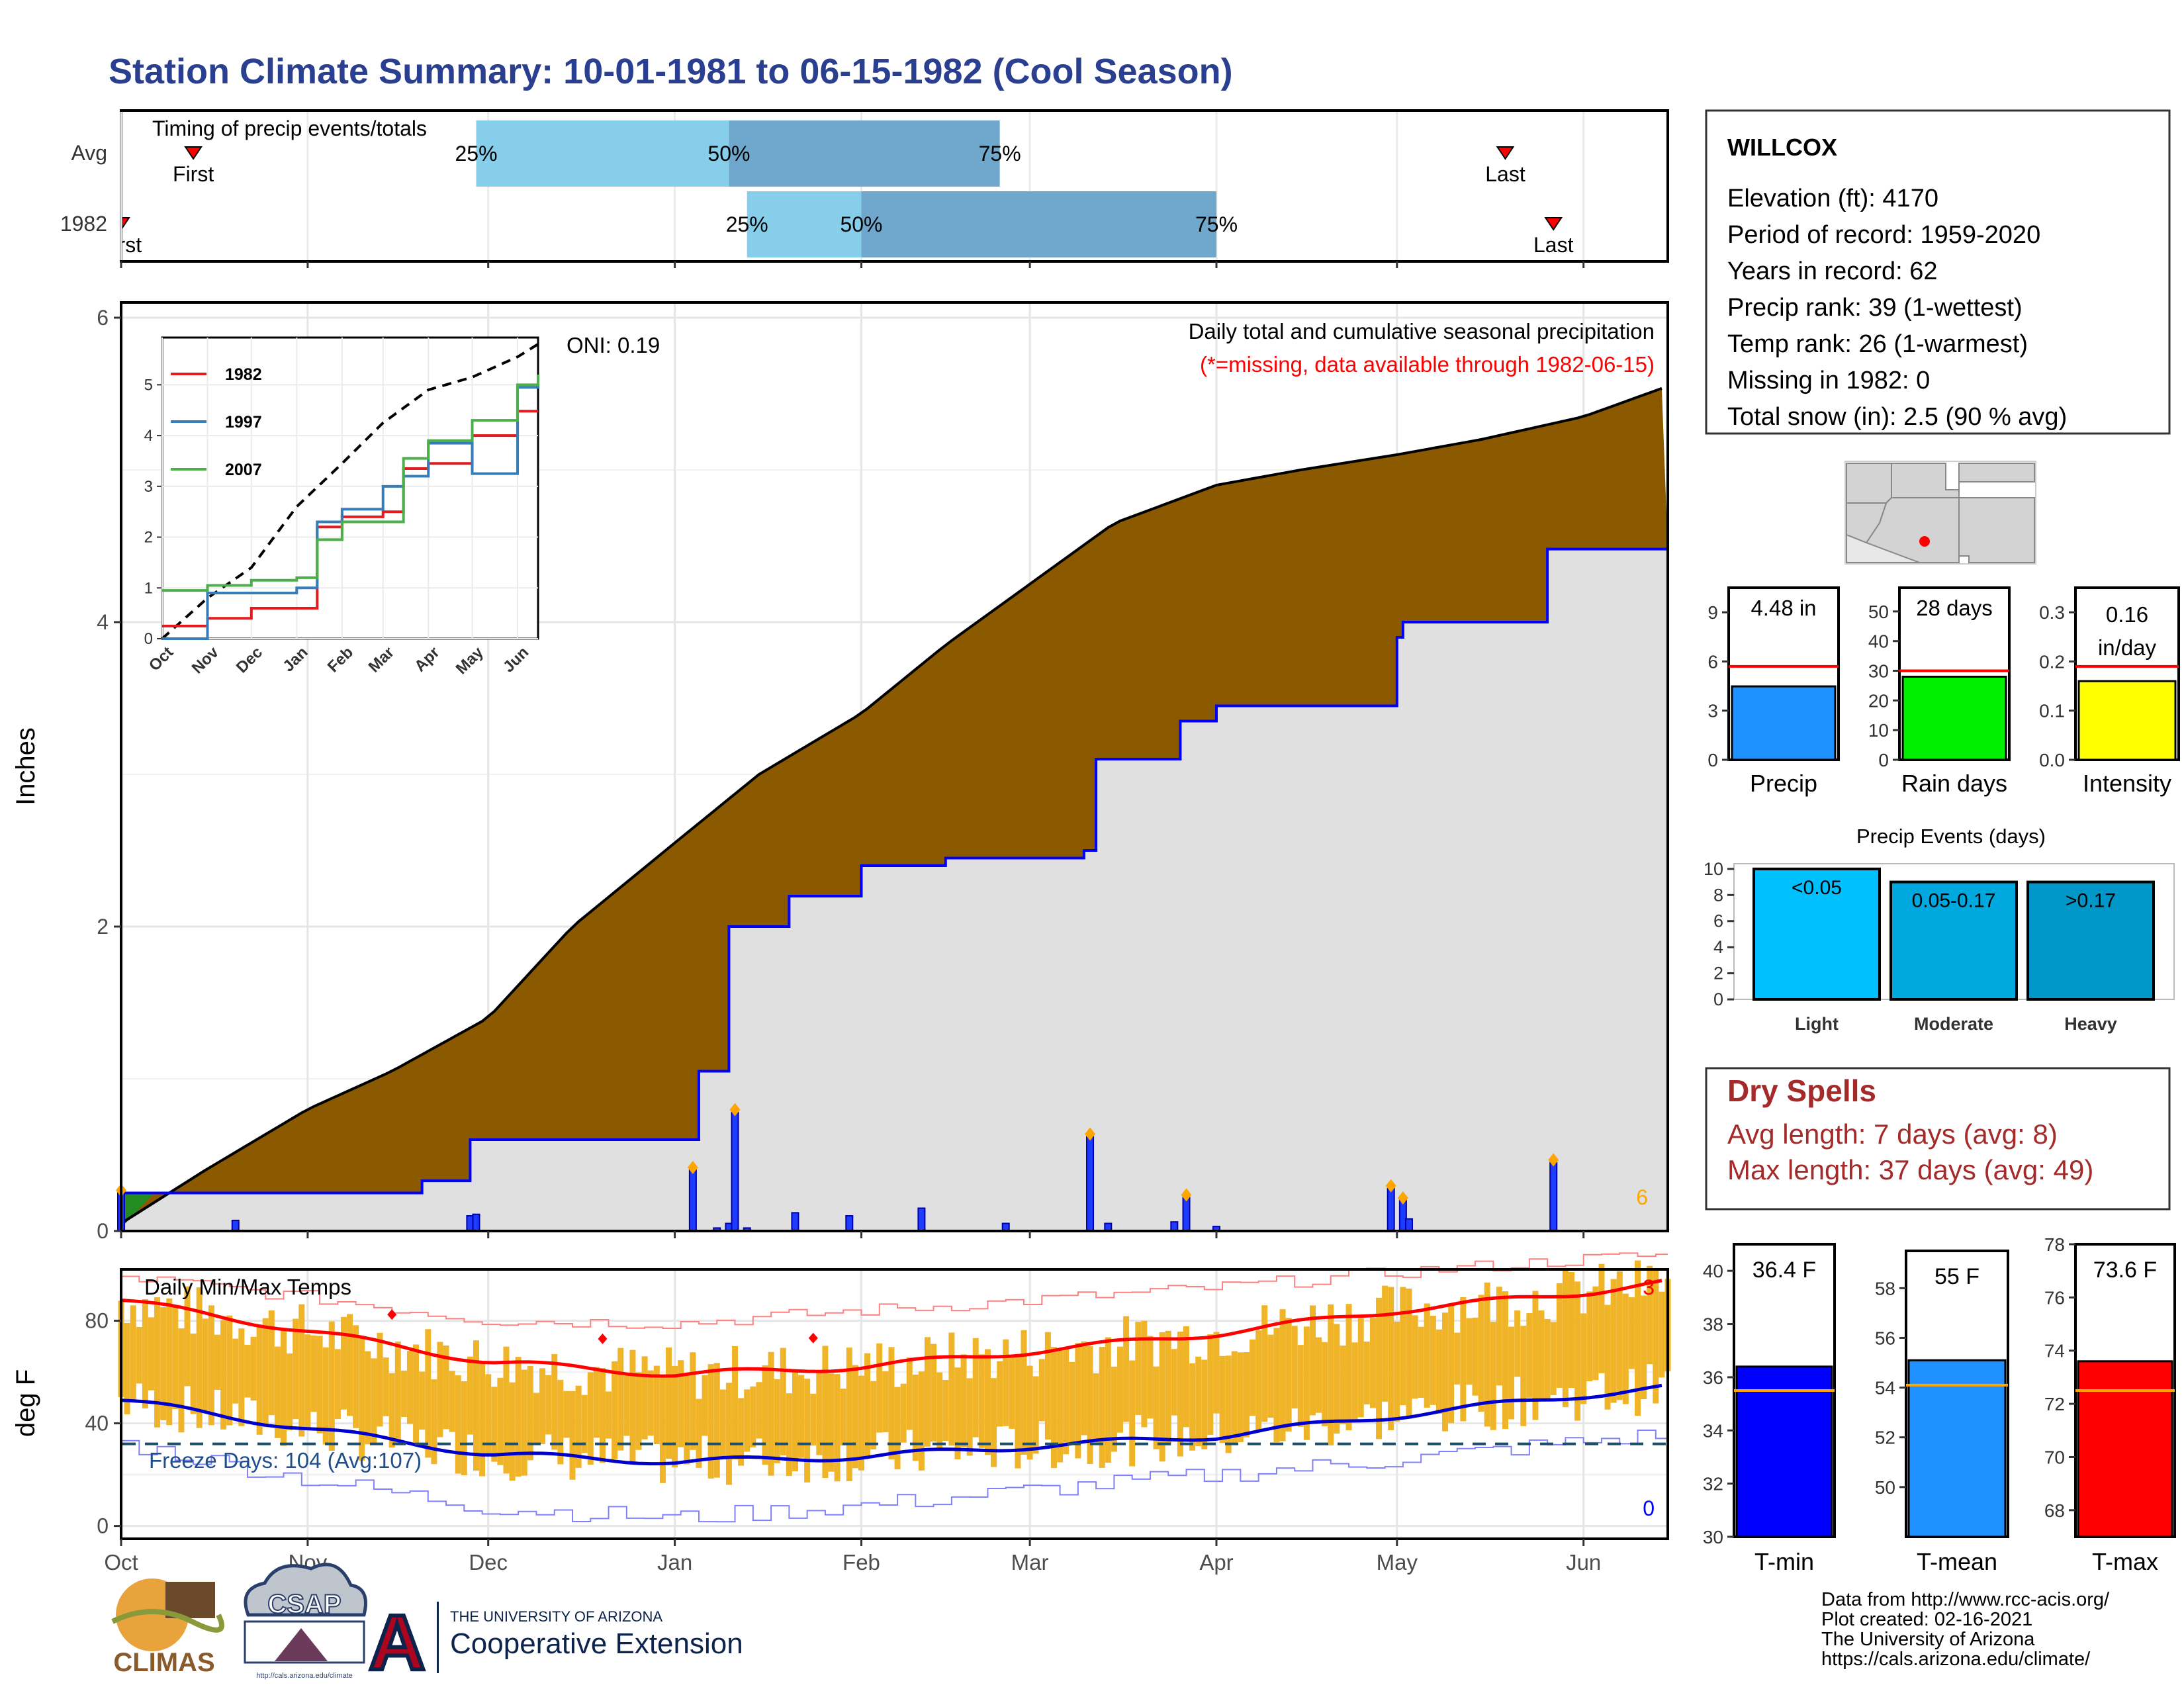 The image size is (2184, 1691). I want to click on temp-bar-category-label: T-max, so click(2125, 1561).